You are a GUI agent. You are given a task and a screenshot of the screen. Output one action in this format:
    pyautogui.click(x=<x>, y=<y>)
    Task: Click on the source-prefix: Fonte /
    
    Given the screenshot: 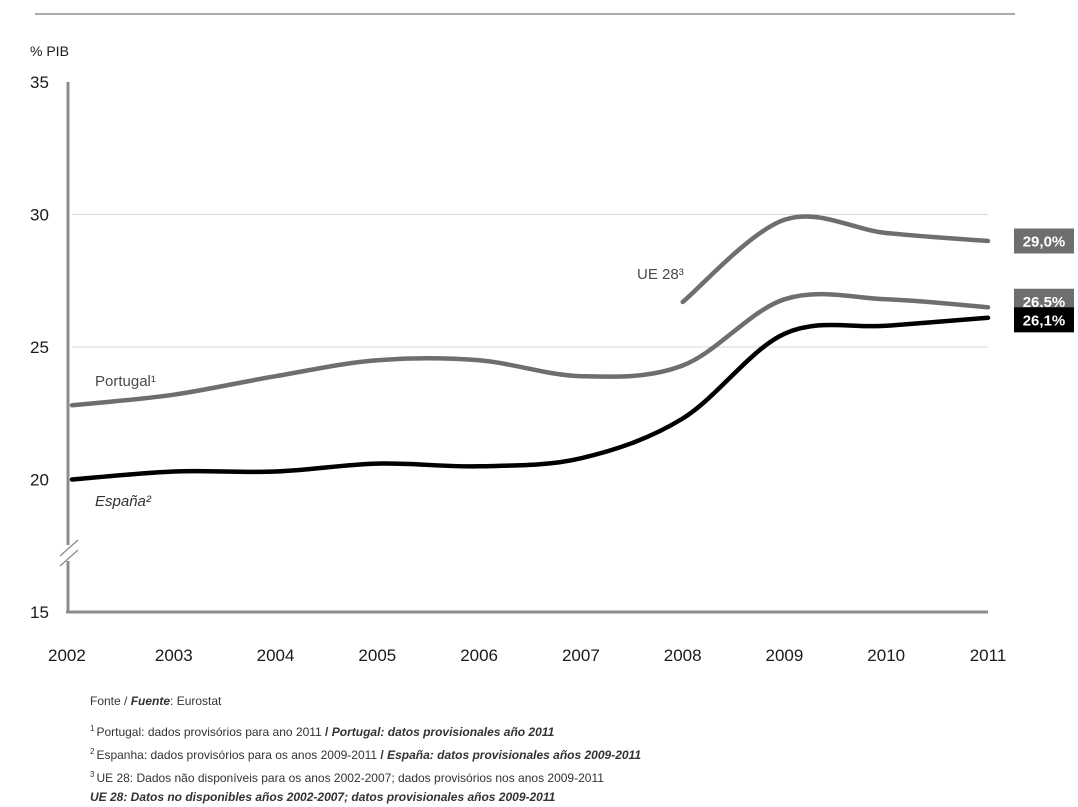 What is the action you would take?
    pyautogui.click(x=110, y=701)
    